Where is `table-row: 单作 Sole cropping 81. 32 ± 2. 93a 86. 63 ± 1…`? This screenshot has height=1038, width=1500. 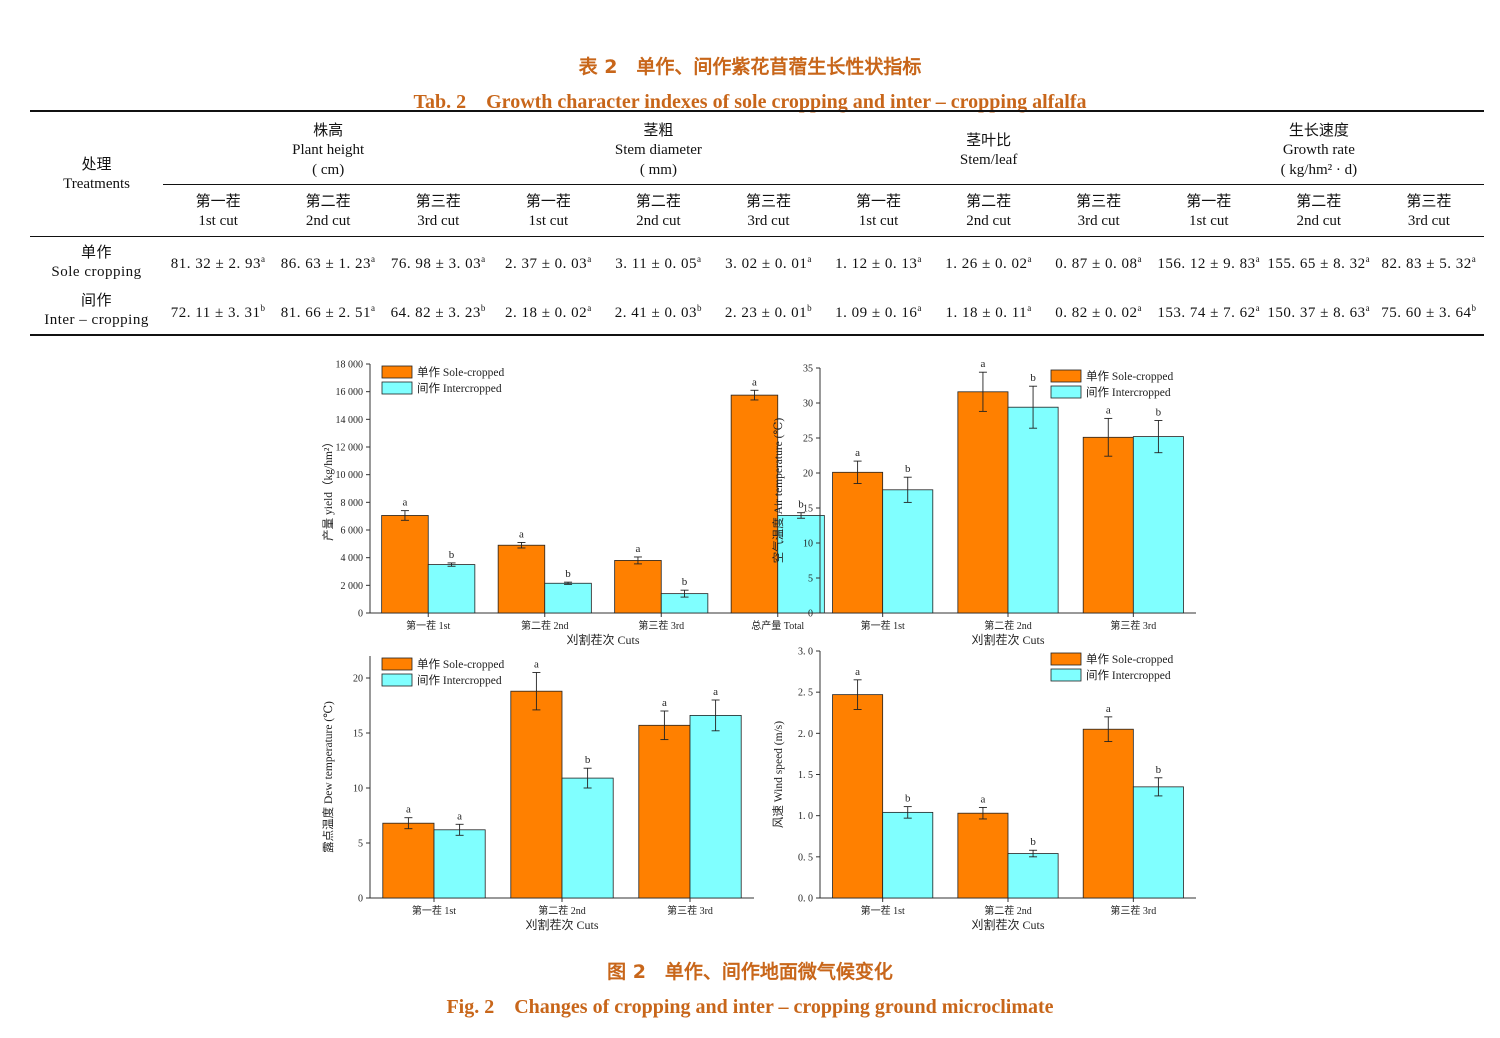 table-row: 单作 Sole cropping 81. 32 ± 2. 93a 86. 63 ± 1… is located at coordinates (757, 261).